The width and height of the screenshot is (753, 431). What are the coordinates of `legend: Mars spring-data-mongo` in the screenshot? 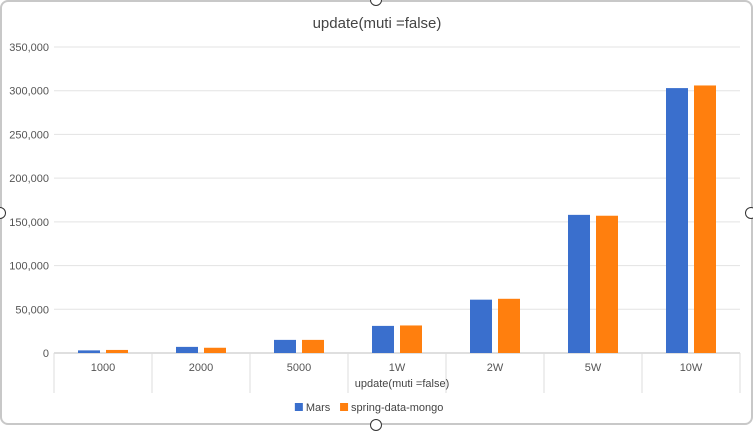 It's located at (368, 408).